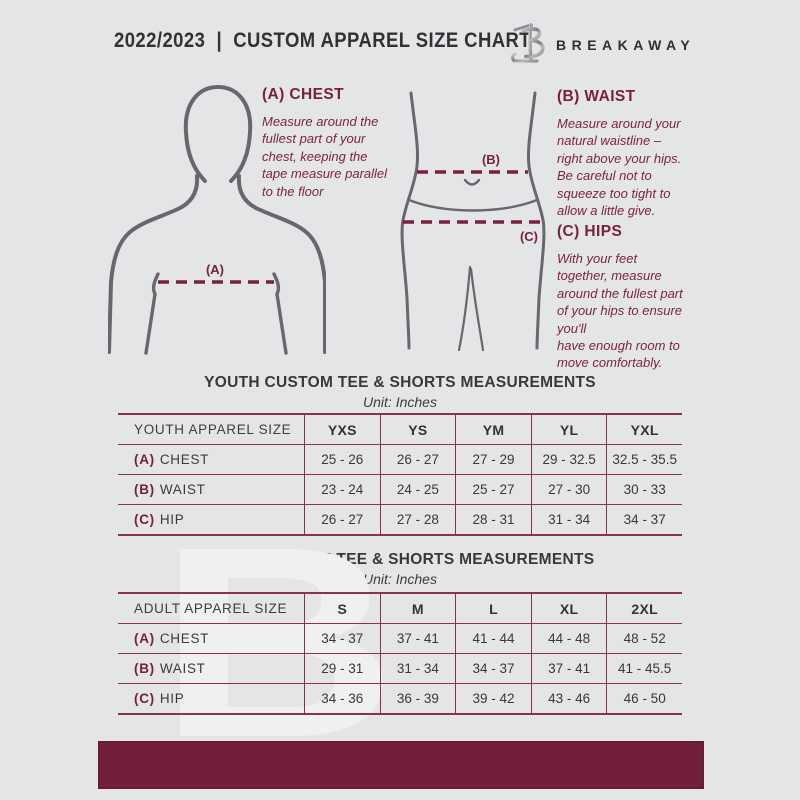 This screenshot has height=800, width=800. What do you see at coordinates (281, 264) in the screenshot?
I see `right-shoulder-arm-outline` at bounding box center [281, 264].